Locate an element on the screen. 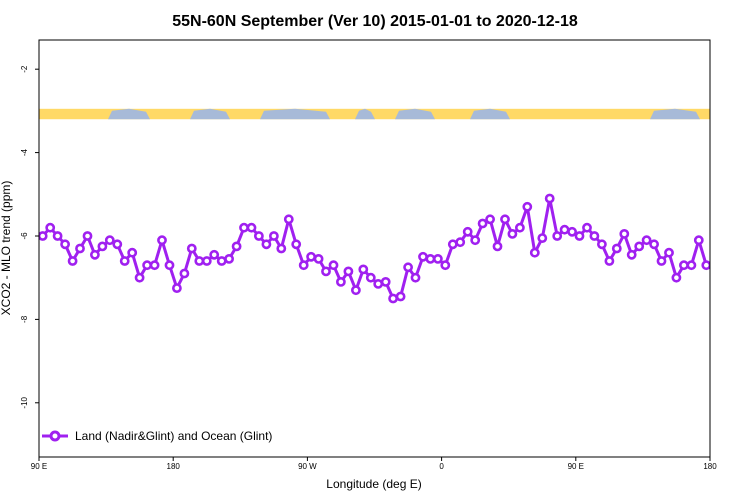 This screenshot has height=500, width=750. y-tick-label: -6 is located at coordinates (24, 236).